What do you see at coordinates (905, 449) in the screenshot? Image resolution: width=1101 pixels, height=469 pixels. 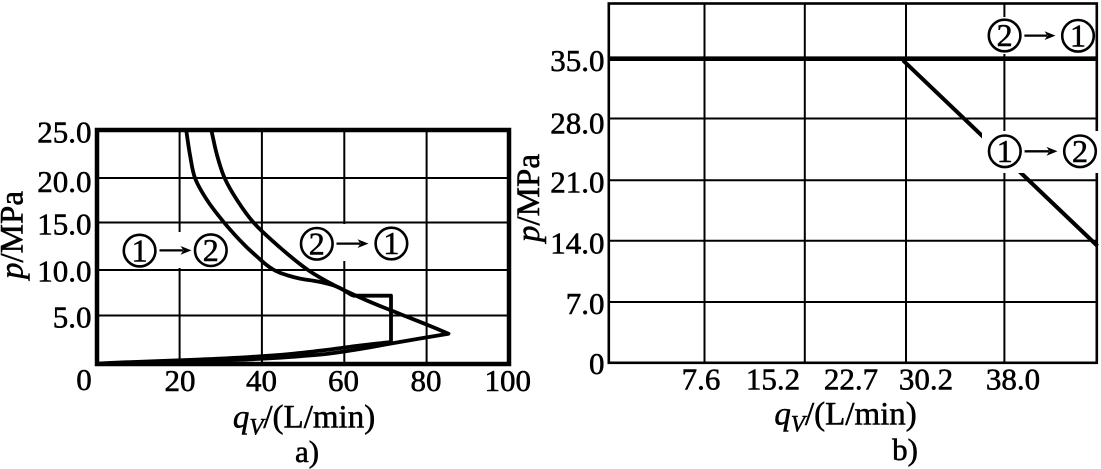 I see `svg-text: b)` at bounding box center [905, 449].